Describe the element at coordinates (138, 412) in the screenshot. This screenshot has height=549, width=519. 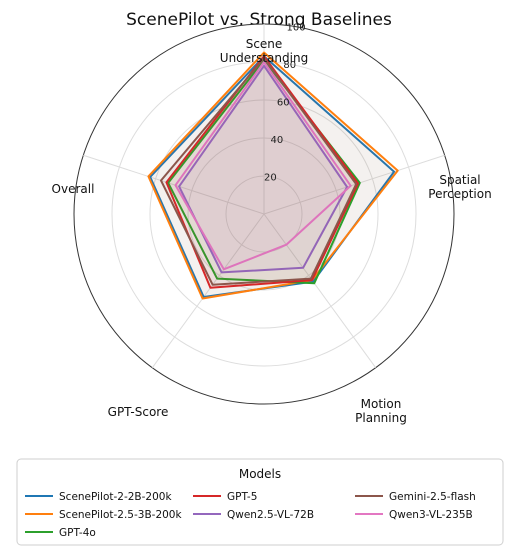
I see `axis-label-4: GPT-Score` at that location.